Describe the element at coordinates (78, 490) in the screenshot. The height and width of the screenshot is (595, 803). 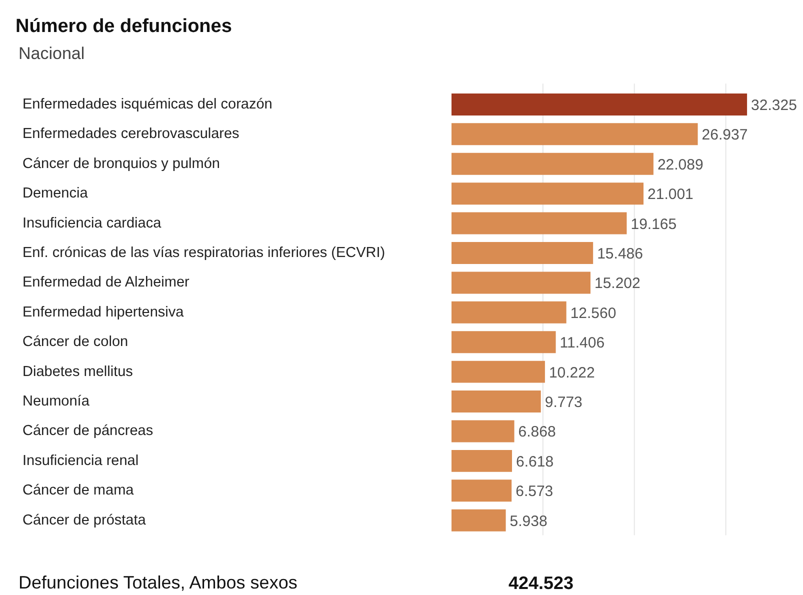
I see `y-tick-label: Cáncer de mama` at that location.